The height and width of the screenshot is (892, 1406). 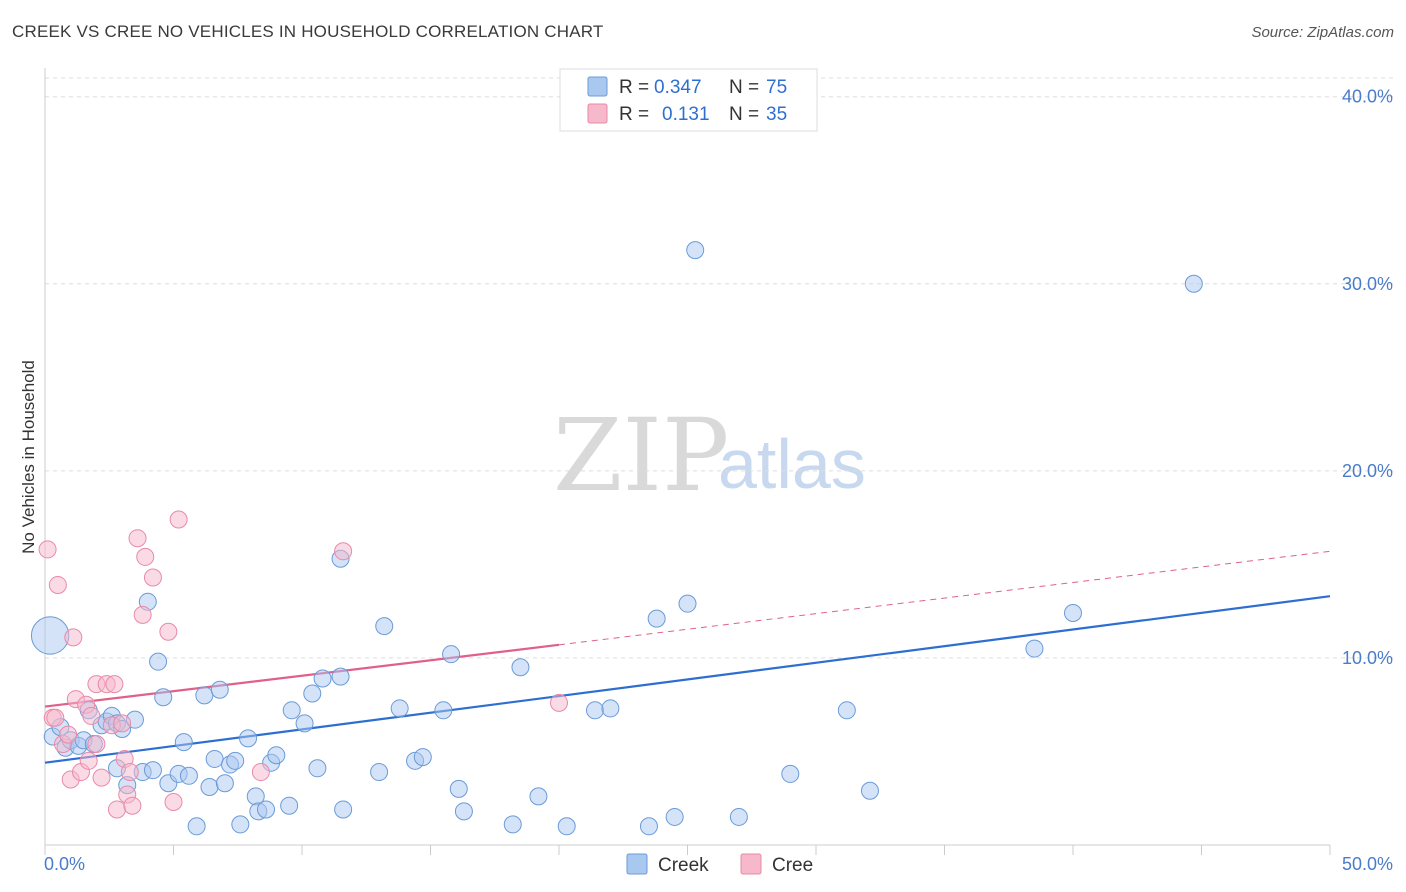 I want to click on y-tick-label-40: 40.0%, so click(x=1367, y=97).